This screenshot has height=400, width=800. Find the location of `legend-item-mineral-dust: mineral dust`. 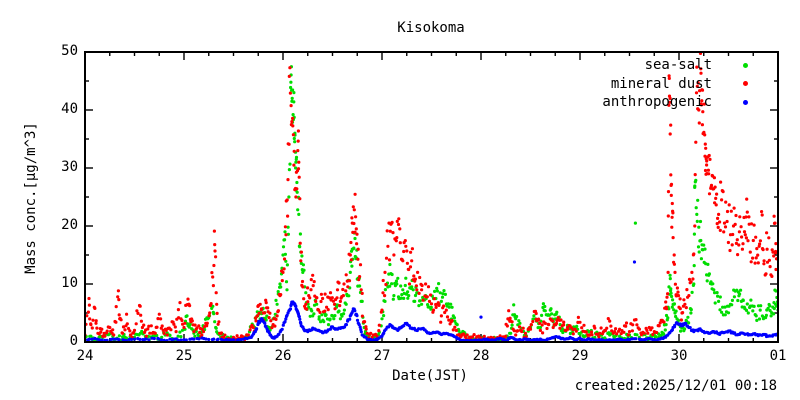

legend-item-mineral-dust: mineral dust is located at coordinates (628, 84).